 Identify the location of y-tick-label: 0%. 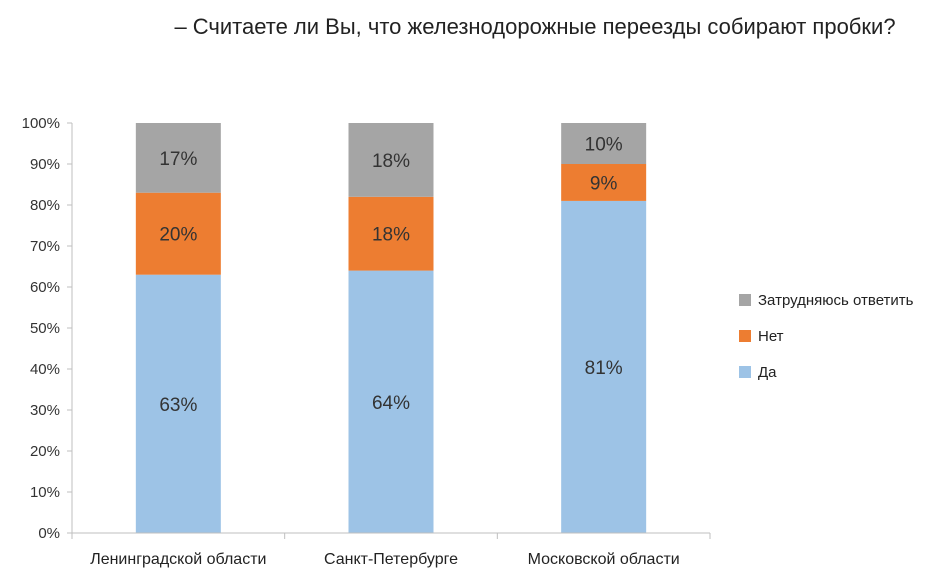
(49, 533).